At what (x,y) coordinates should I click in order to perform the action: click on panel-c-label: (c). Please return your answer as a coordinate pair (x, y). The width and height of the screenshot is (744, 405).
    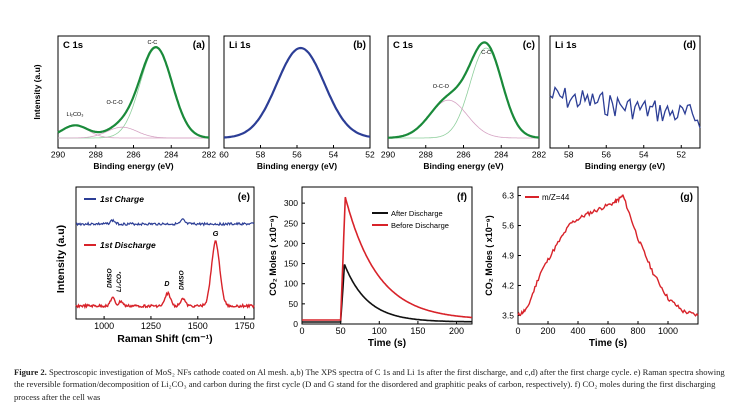
    Looking at the image, I should click on (529, 45).